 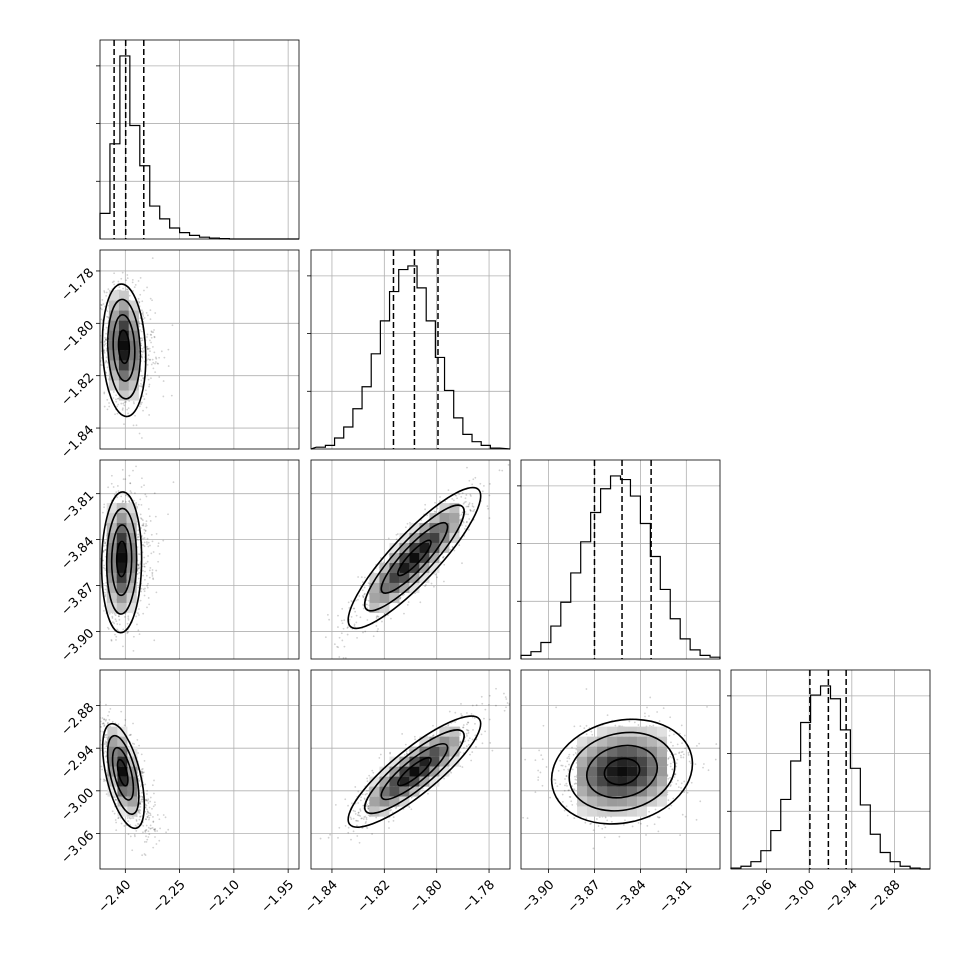 I want to click on scatter-panel-r2-c0, so click(x=196, y=559).